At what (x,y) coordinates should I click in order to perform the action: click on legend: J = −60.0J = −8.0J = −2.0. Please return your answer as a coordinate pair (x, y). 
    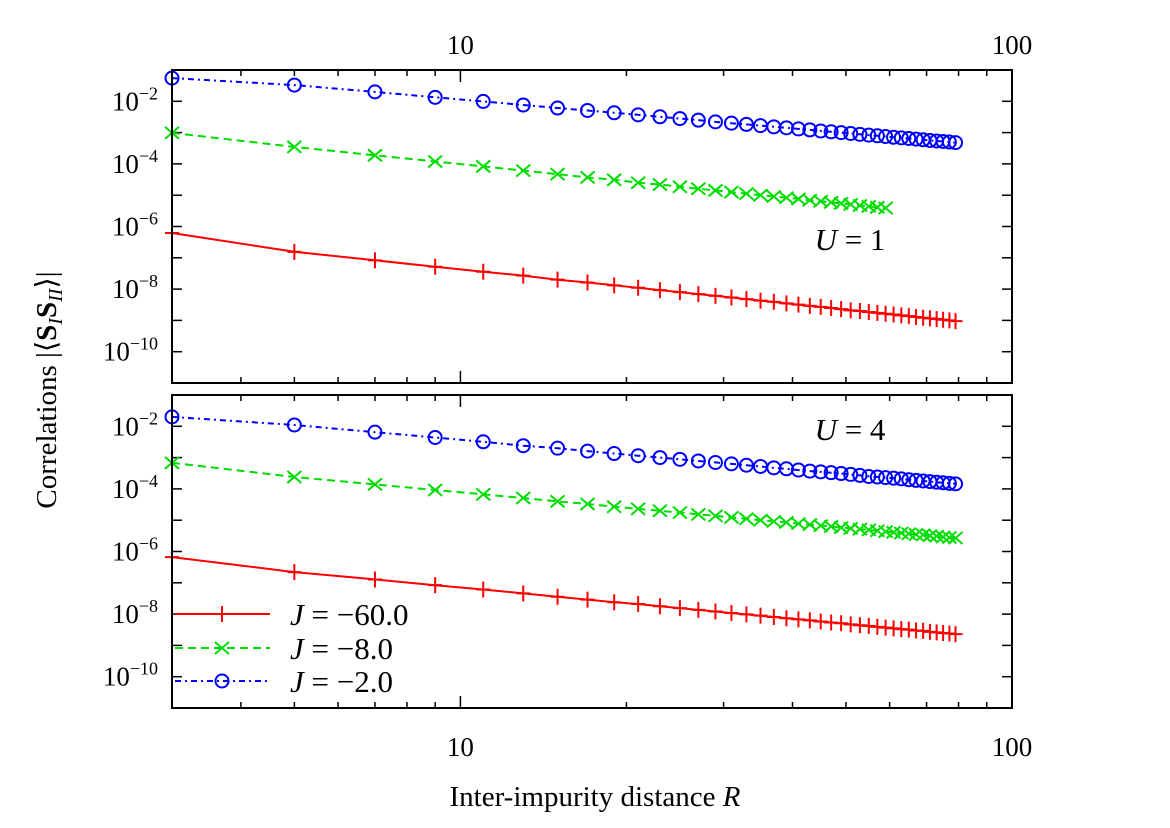
    Looking at the image, I should click on (291, 648).